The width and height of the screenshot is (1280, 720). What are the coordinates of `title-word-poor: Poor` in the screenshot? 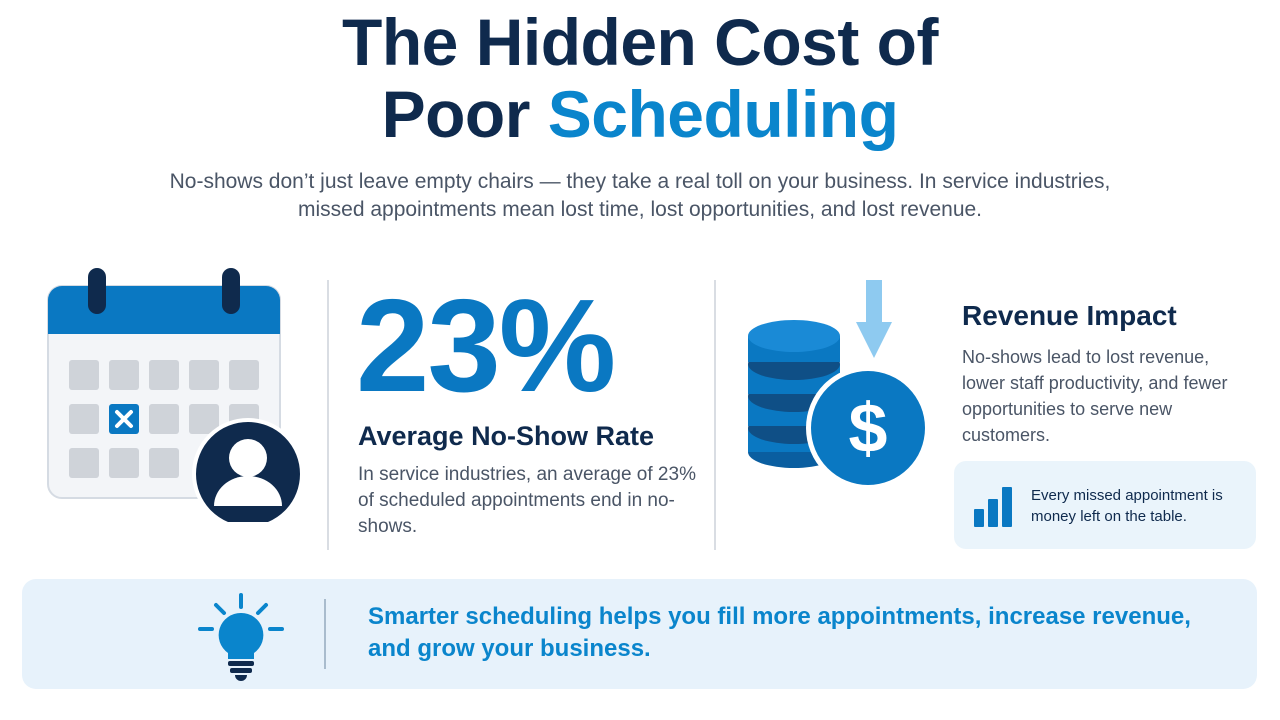 It's located at (456, 114).